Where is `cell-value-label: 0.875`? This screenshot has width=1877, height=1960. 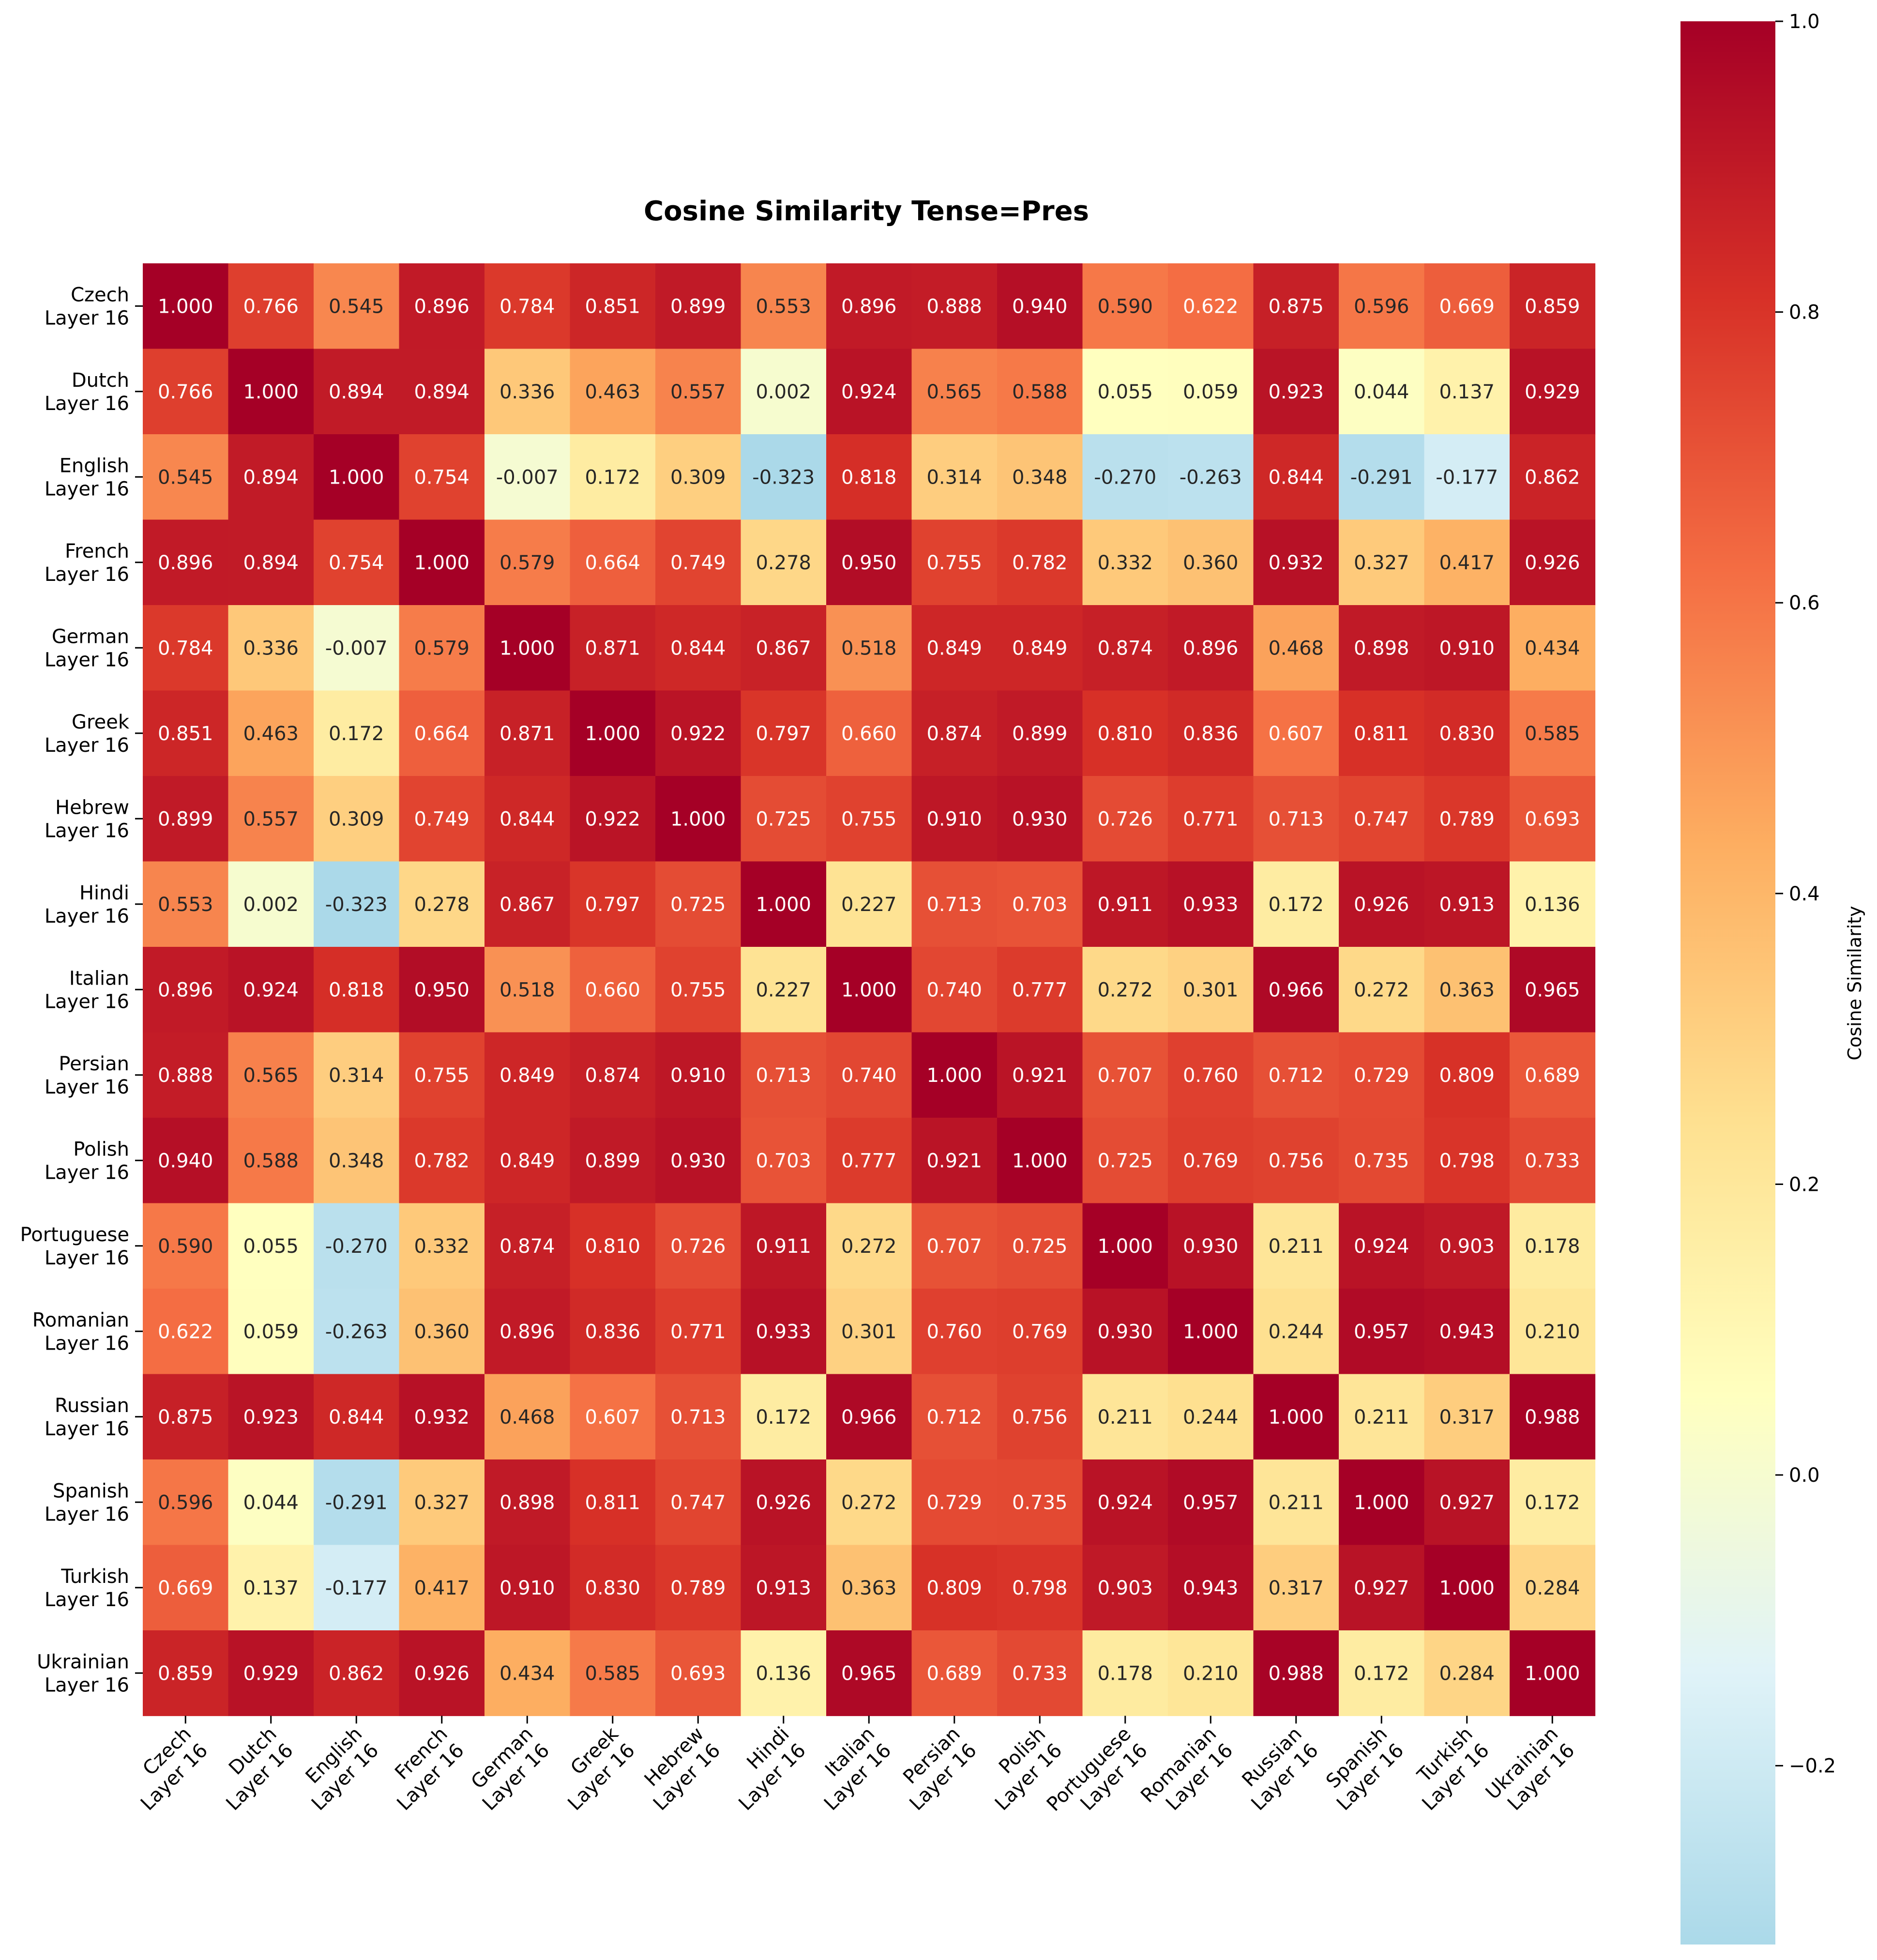 cell-value-label: 0.875 is located at coordinates (1296, 306).